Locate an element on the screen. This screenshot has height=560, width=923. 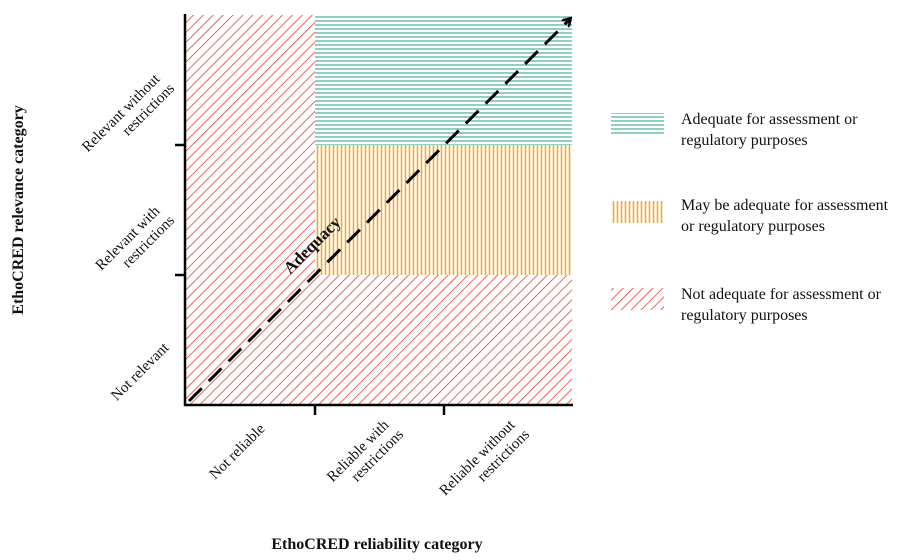
x-label-reliable-with-restrictions: Reliable with restrictions is located at coordinates (365, 456).